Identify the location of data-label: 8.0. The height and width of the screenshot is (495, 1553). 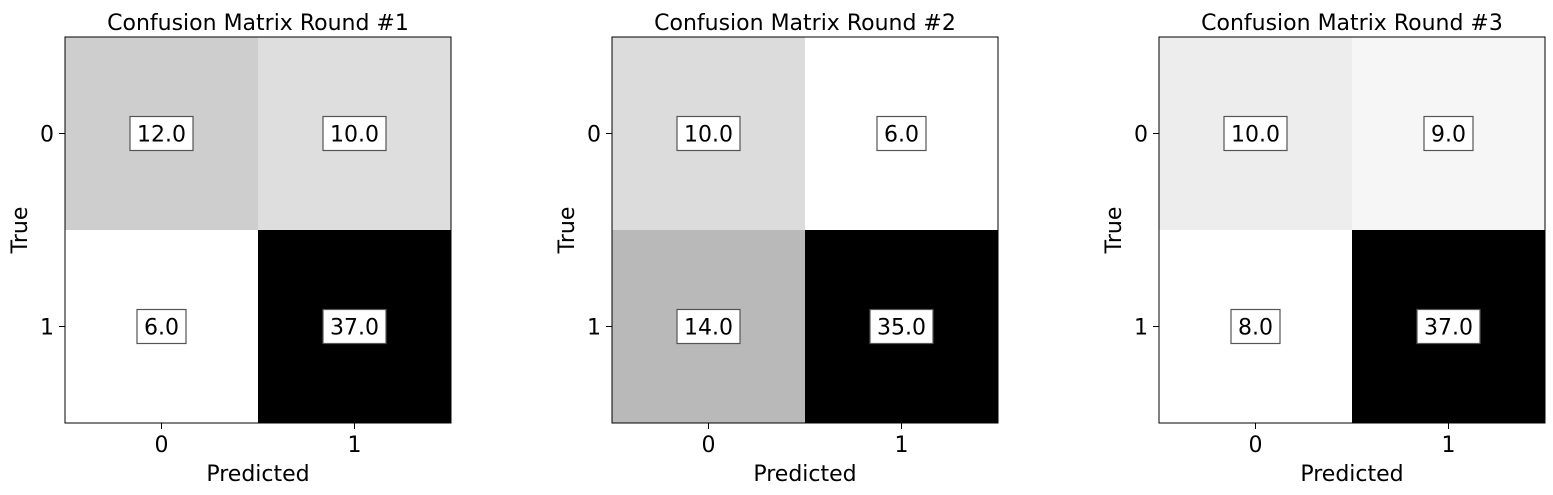
(1255, 328).